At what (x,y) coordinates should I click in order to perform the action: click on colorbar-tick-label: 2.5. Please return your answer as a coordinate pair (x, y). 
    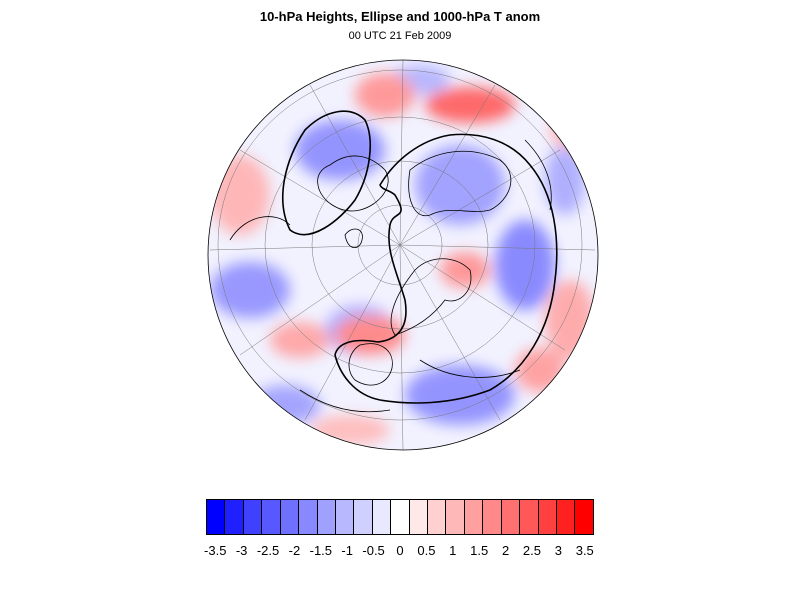
    Looking at the image, I should click on (532, 550).